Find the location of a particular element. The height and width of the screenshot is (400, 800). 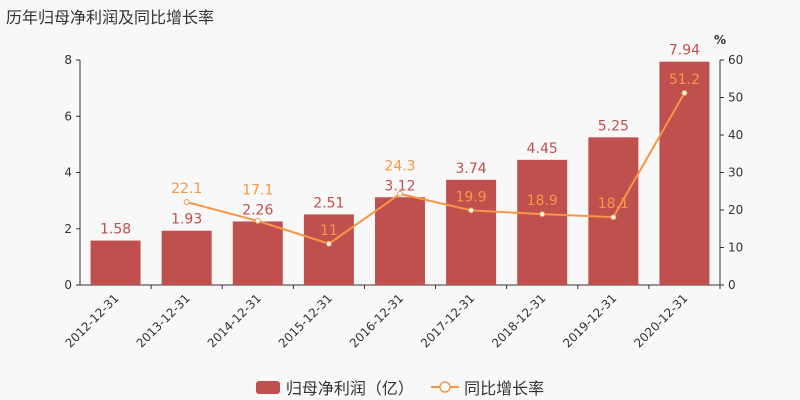

bar-value-label: 1.93 is located at coordinates (186, 220).